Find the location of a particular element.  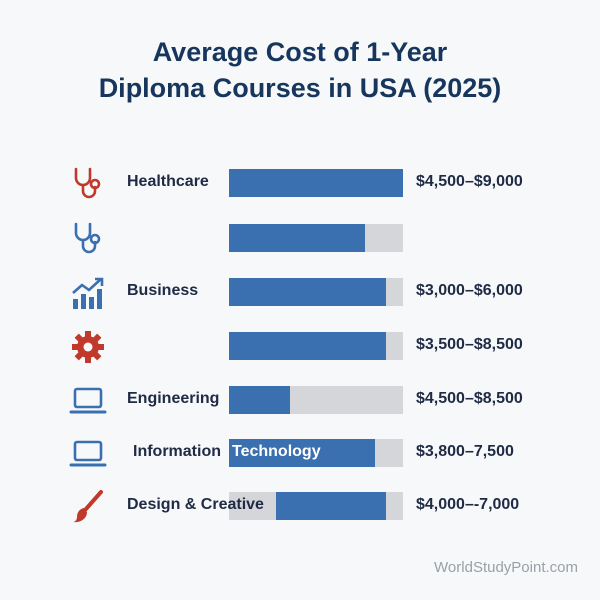

category-label: Engineering is located at coordinates (173, 398).